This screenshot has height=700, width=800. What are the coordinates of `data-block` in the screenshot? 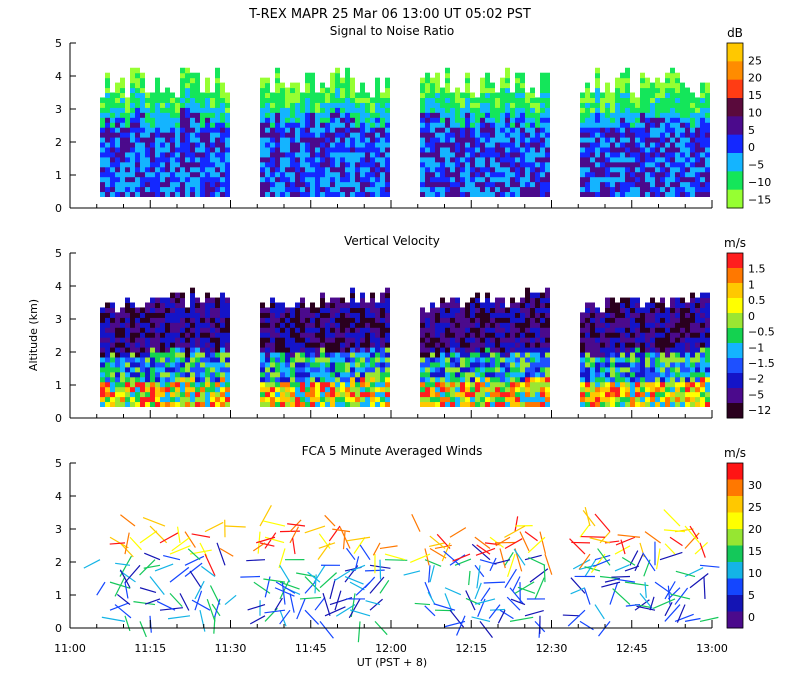 It's located at (645, 349).